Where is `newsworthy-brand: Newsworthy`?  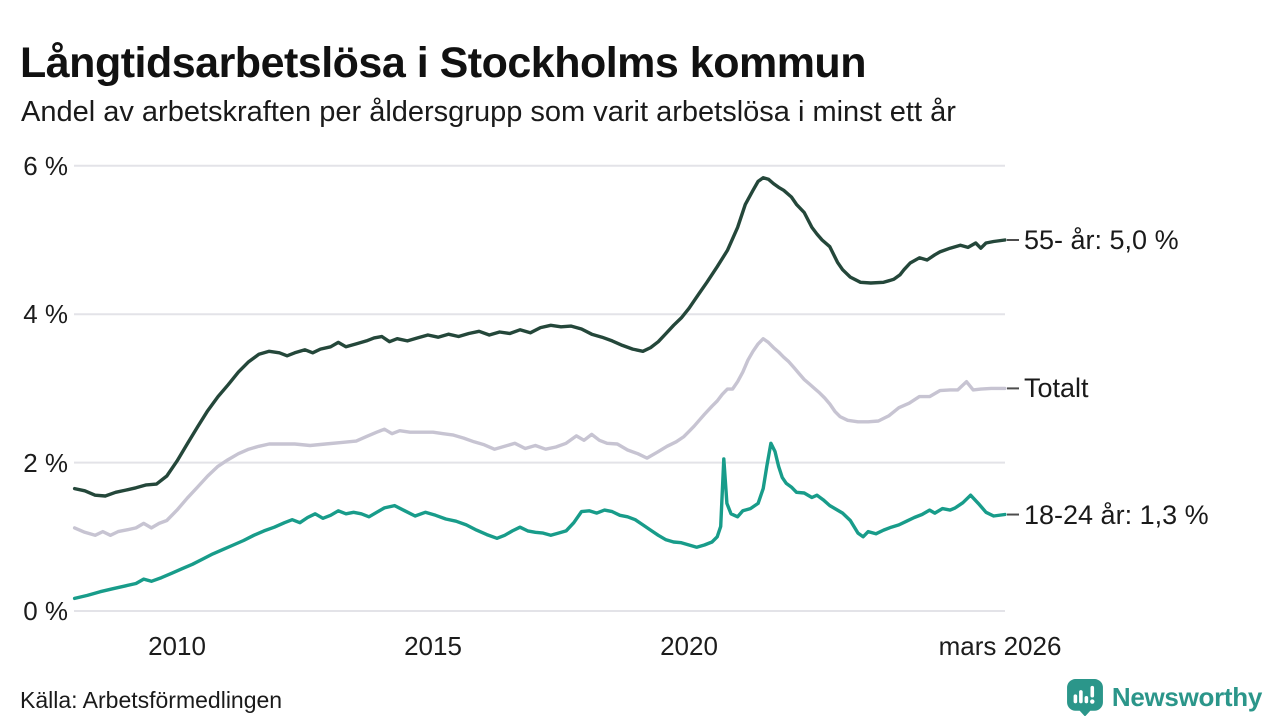
newsworthy-brand: Newsworthy is located at coordinates (1164, 697).